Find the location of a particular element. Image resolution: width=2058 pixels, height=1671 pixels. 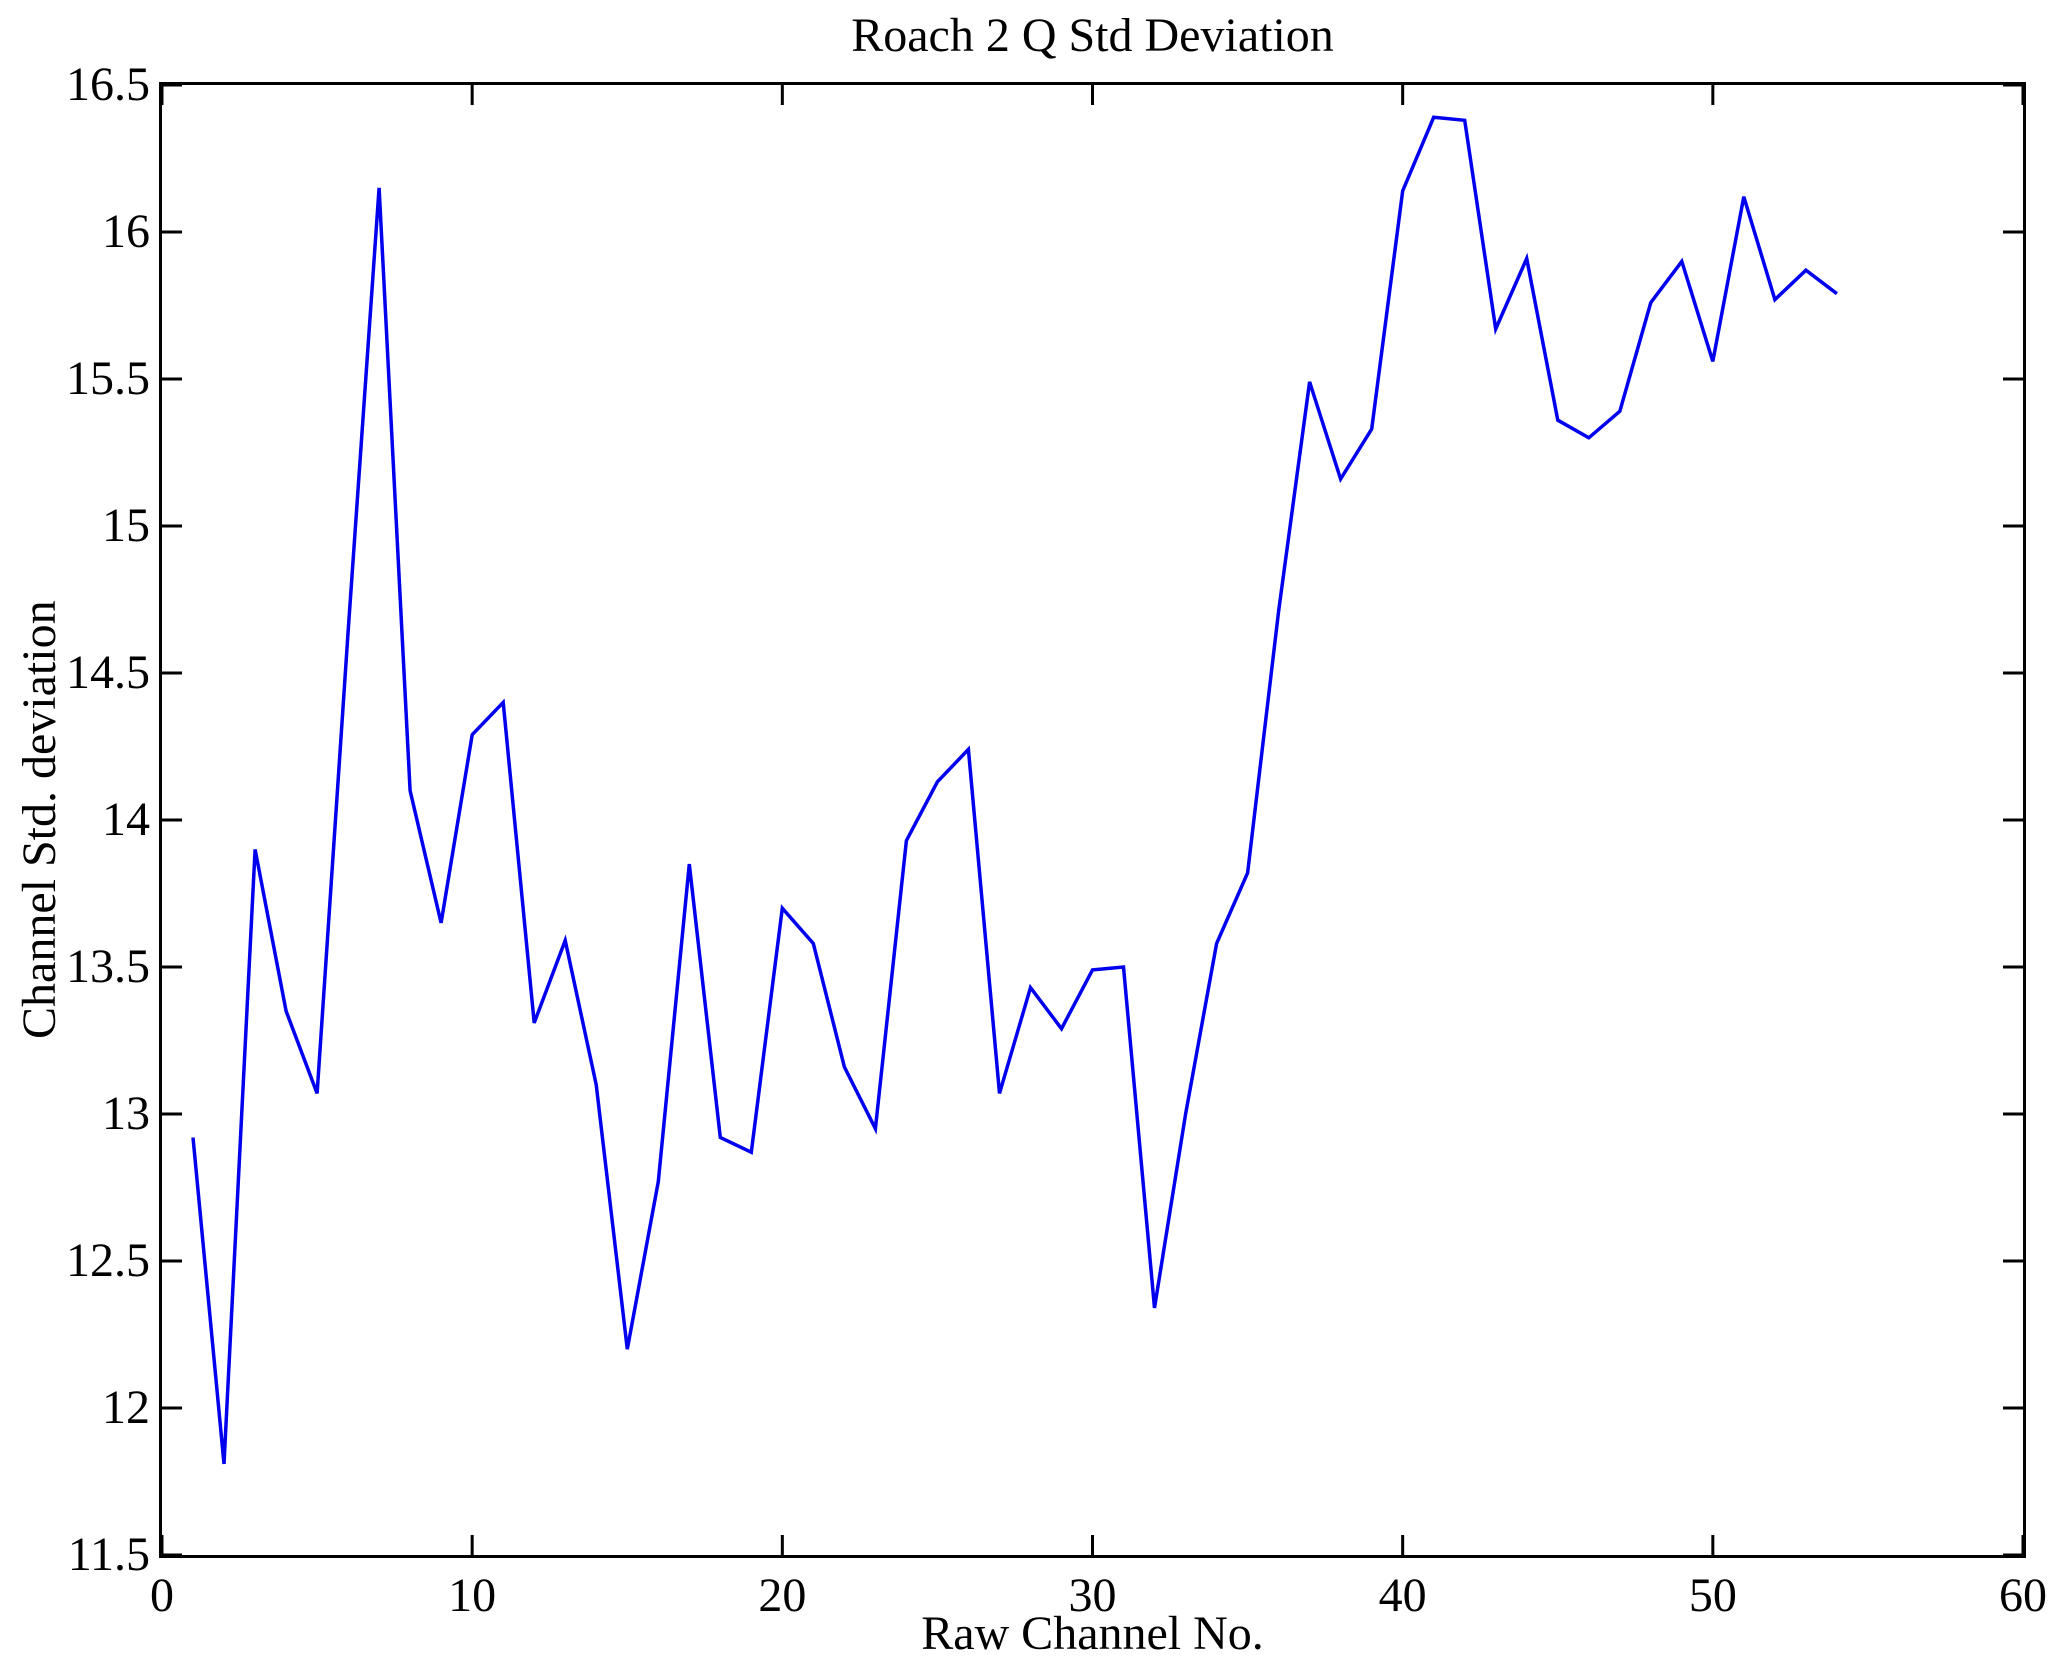

y-tick-label: 12.5 is located at coordinates (108, 1260).